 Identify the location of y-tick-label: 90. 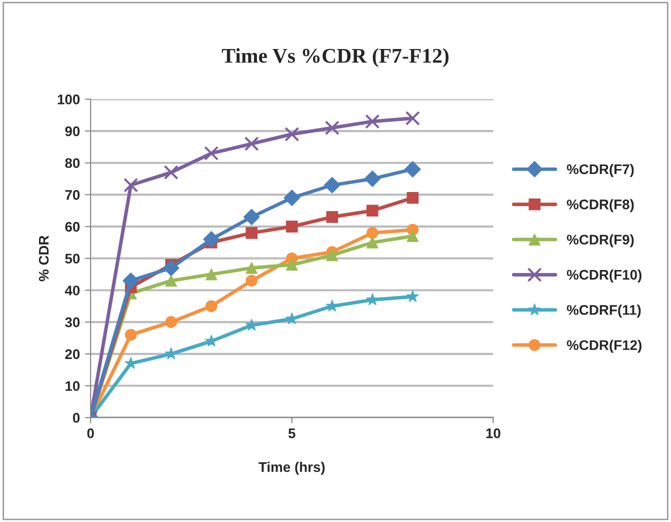
(72, 131).